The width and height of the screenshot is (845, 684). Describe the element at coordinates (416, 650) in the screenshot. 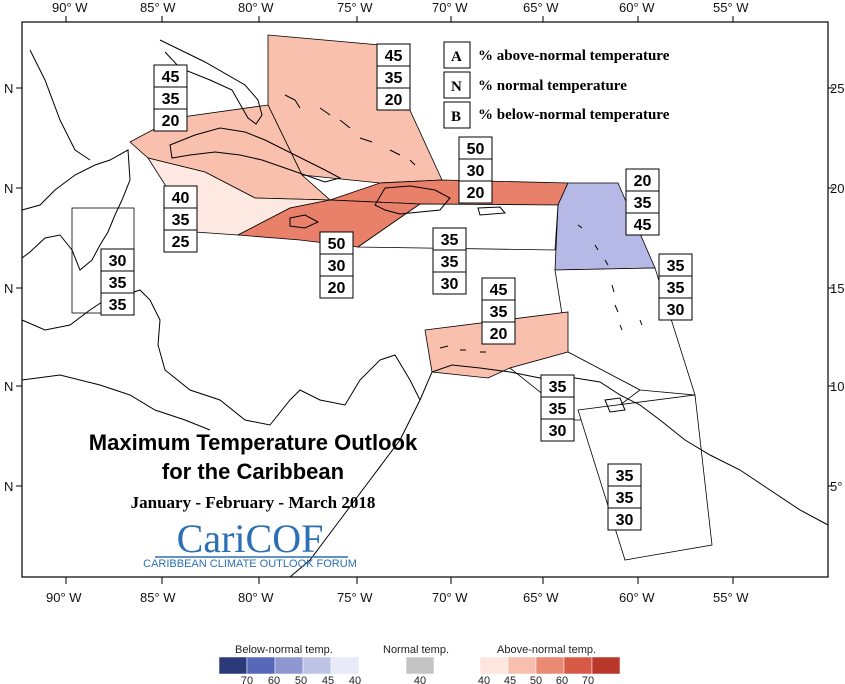

I see `scale-normal-title: Normal temp.` at that location.